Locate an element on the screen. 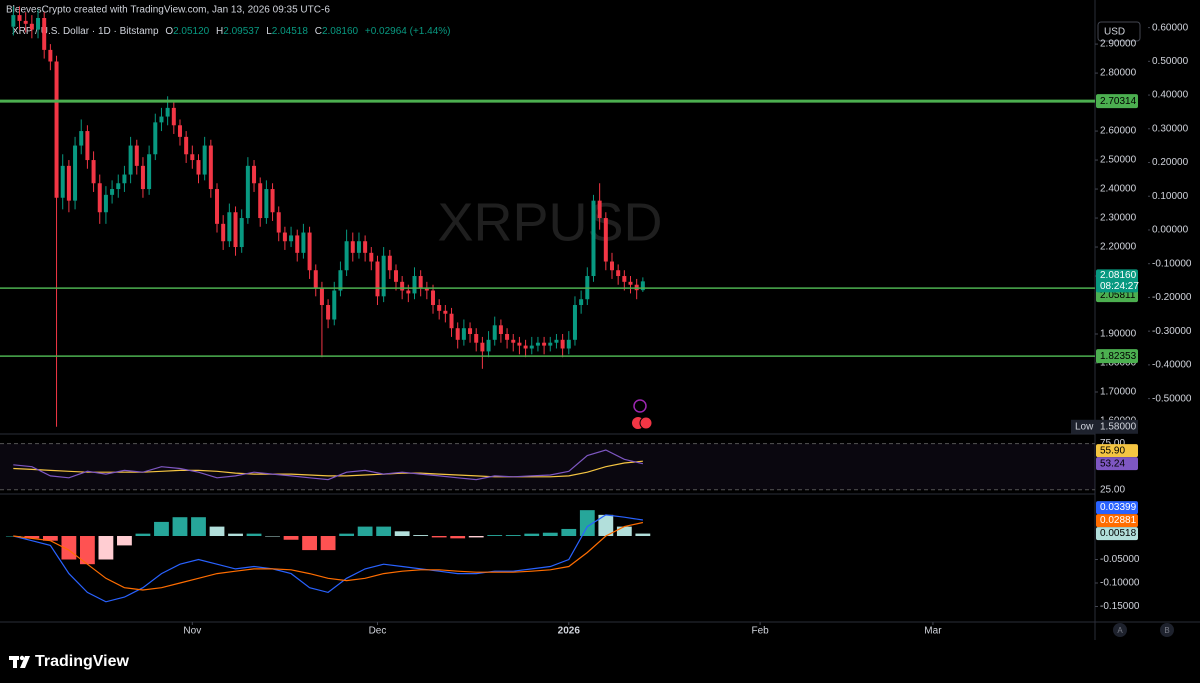 The height and width of the screenshot is (683, 1200). rsi-tick-label: 75.00 is located at coordinates (1112, 443).